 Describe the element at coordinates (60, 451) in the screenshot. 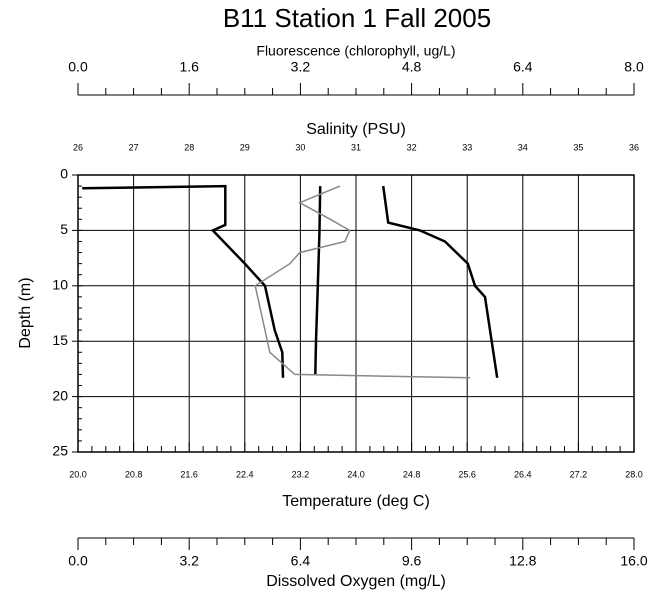

I see `y-tick-label: 25` at that location.